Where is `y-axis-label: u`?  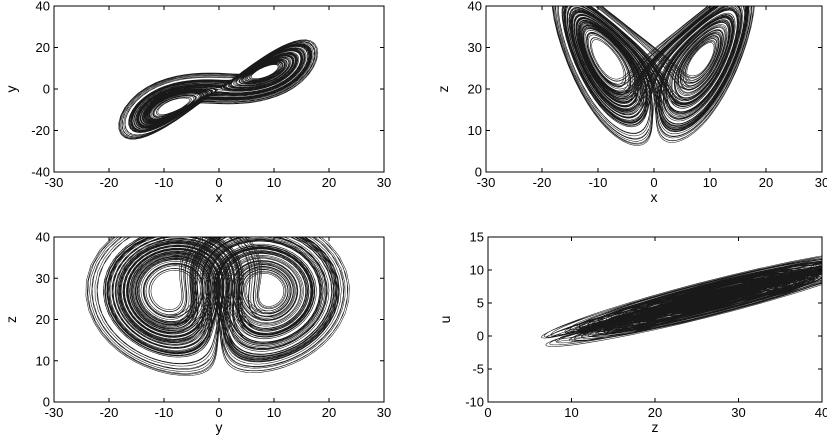
y-axis-label: u is located at coordinates (445, 320).